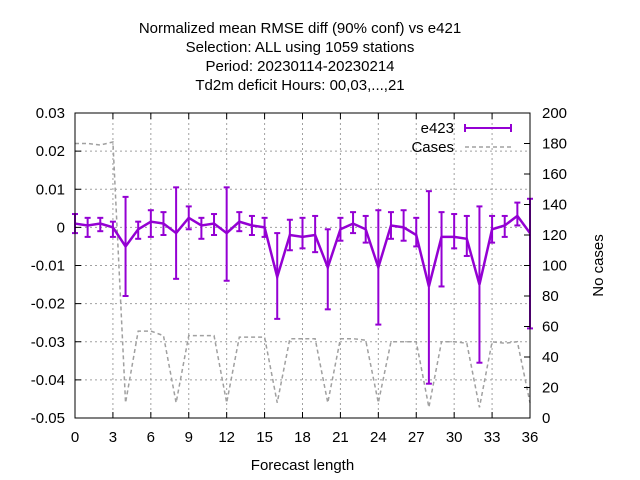 The width and height of the screenshot is (640, 480). What do you see at coordinates (151, 437) in the screenshot?
I see `x-tick-label: 6` at bounding box center [151, 437].